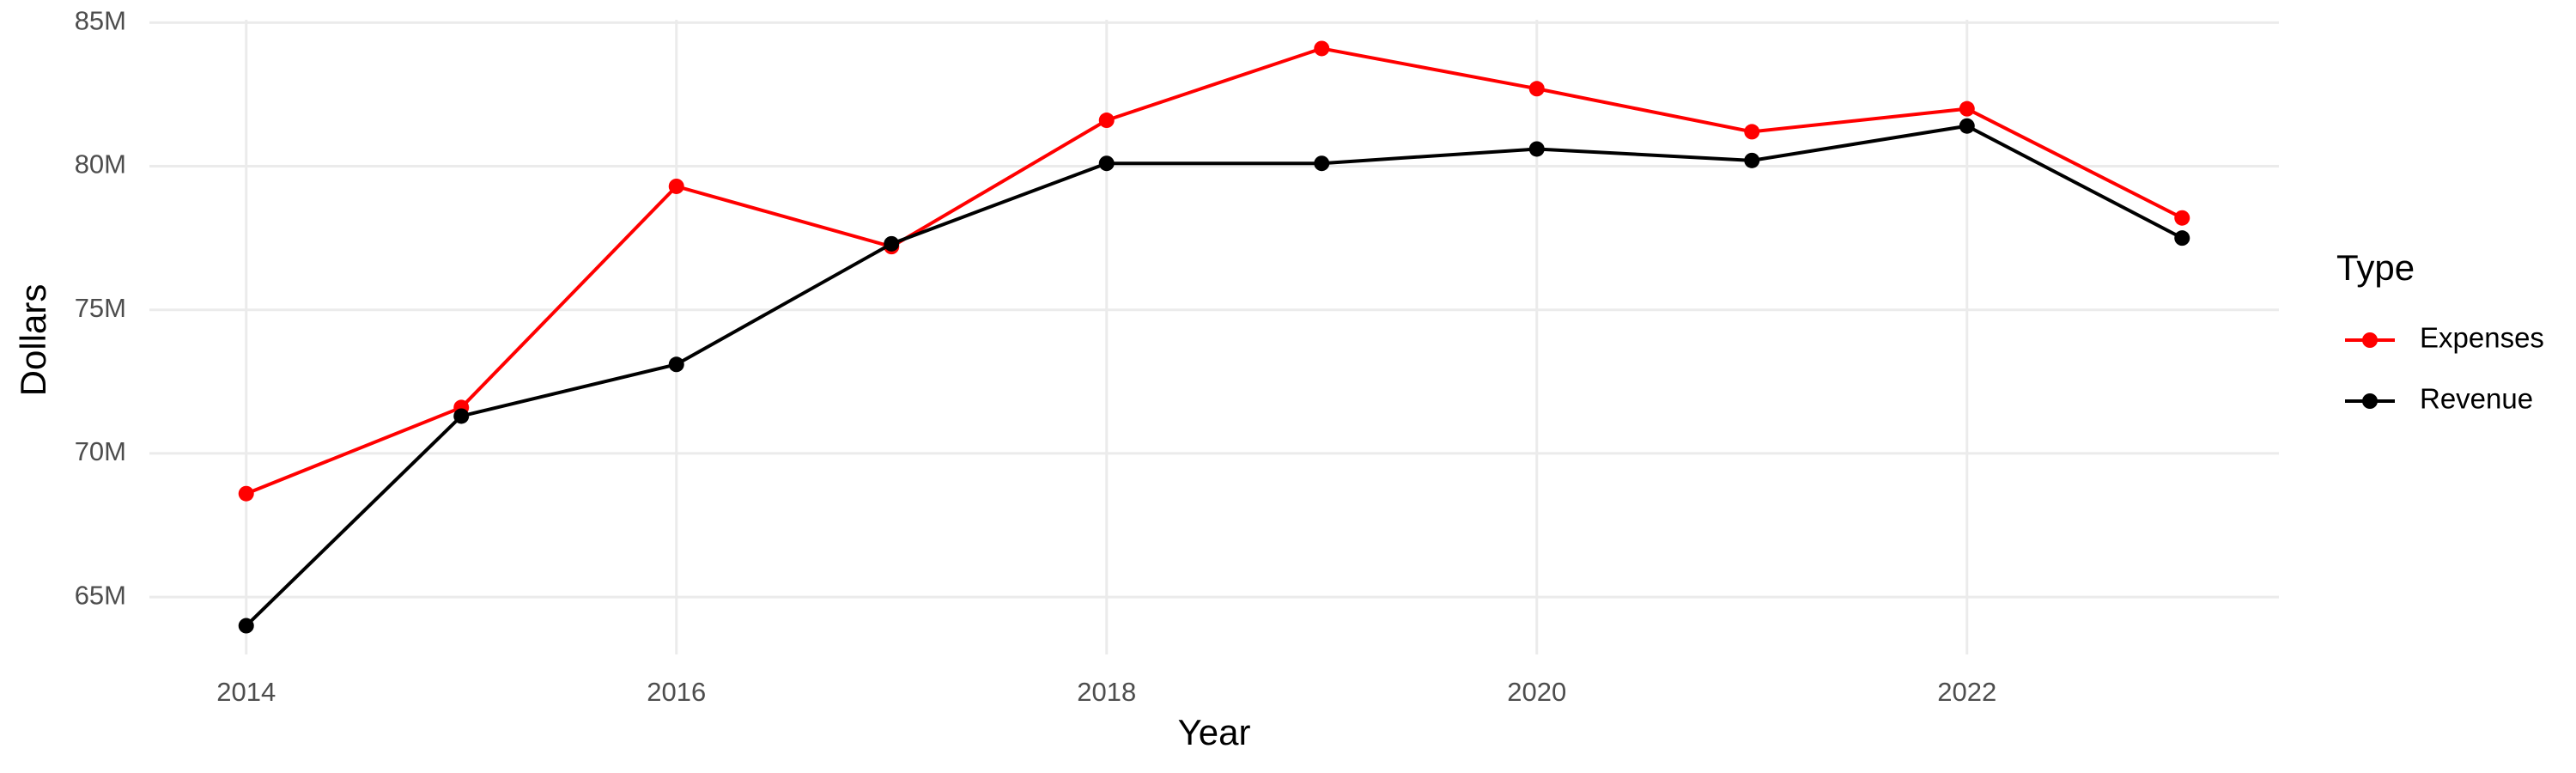 This screenshot has height=773, width=2576. I want to click on x-tick-label: 2018, so click(1107, 692).